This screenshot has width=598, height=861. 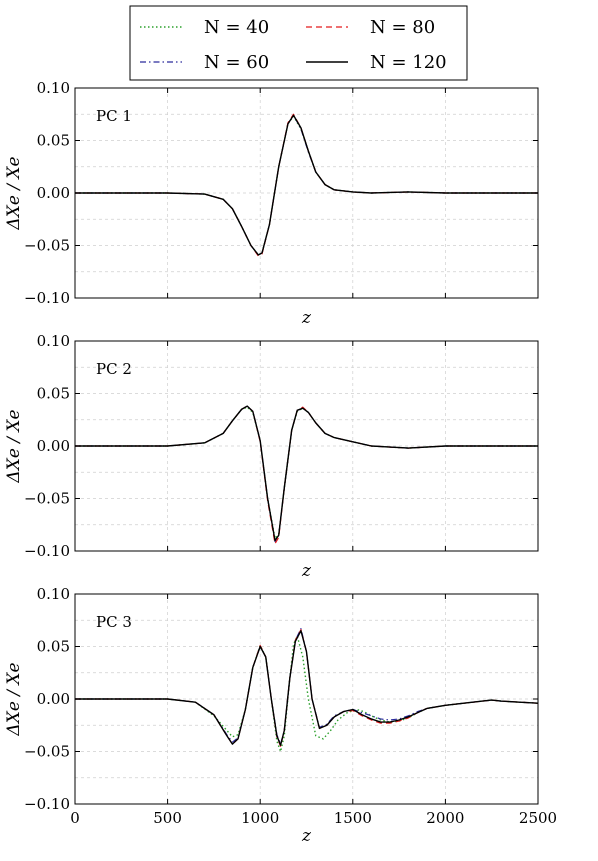 I want to click on legend-entry-label: N = 80, so click(x=402, y=27).